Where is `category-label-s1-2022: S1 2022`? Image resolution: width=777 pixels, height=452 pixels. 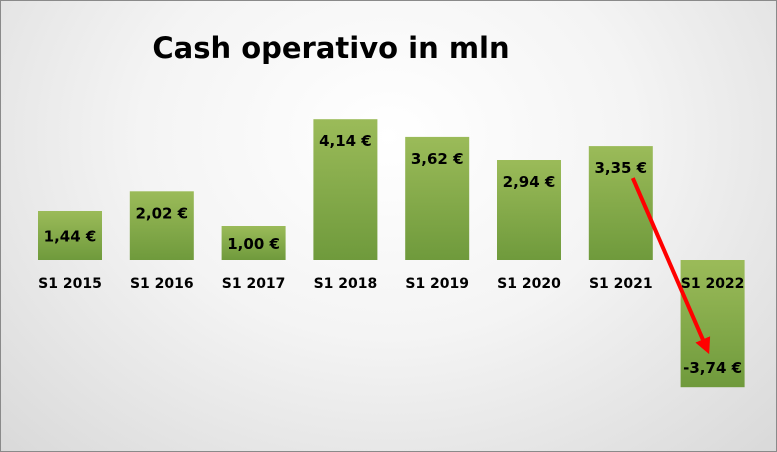
category-label-s1-2022: S1 2022 is located at coordinates (713, 284).